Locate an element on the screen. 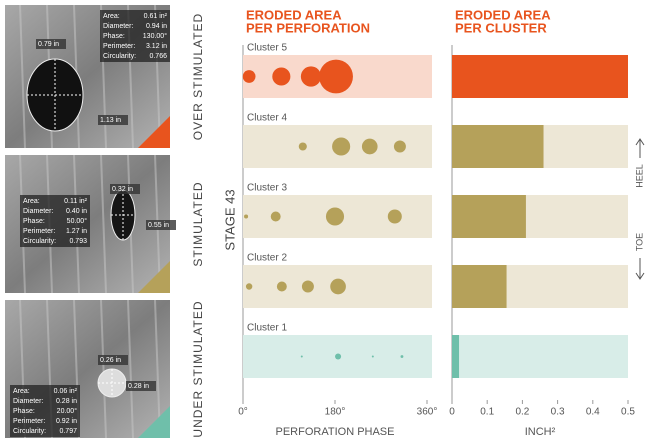 This screenshot has width=649, height=441. status-label: UNDER STIMULATED is located at coordinates (198, 368).